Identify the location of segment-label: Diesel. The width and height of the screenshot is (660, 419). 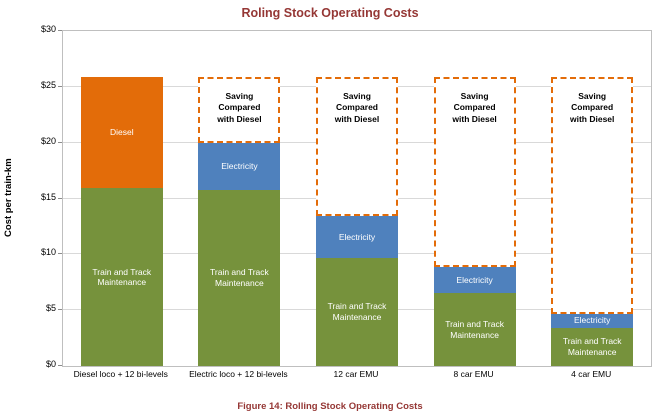
(121, 132).